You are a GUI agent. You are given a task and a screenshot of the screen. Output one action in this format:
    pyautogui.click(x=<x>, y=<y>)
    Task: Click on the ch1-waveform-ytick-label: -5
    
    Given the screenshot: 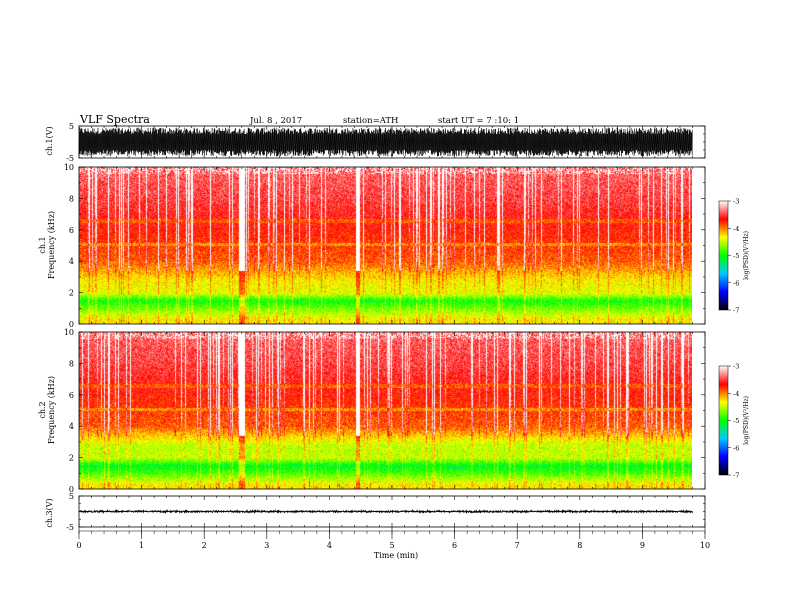 What is the action you would take?
    pyautogui.click(x=70, y=158)
    